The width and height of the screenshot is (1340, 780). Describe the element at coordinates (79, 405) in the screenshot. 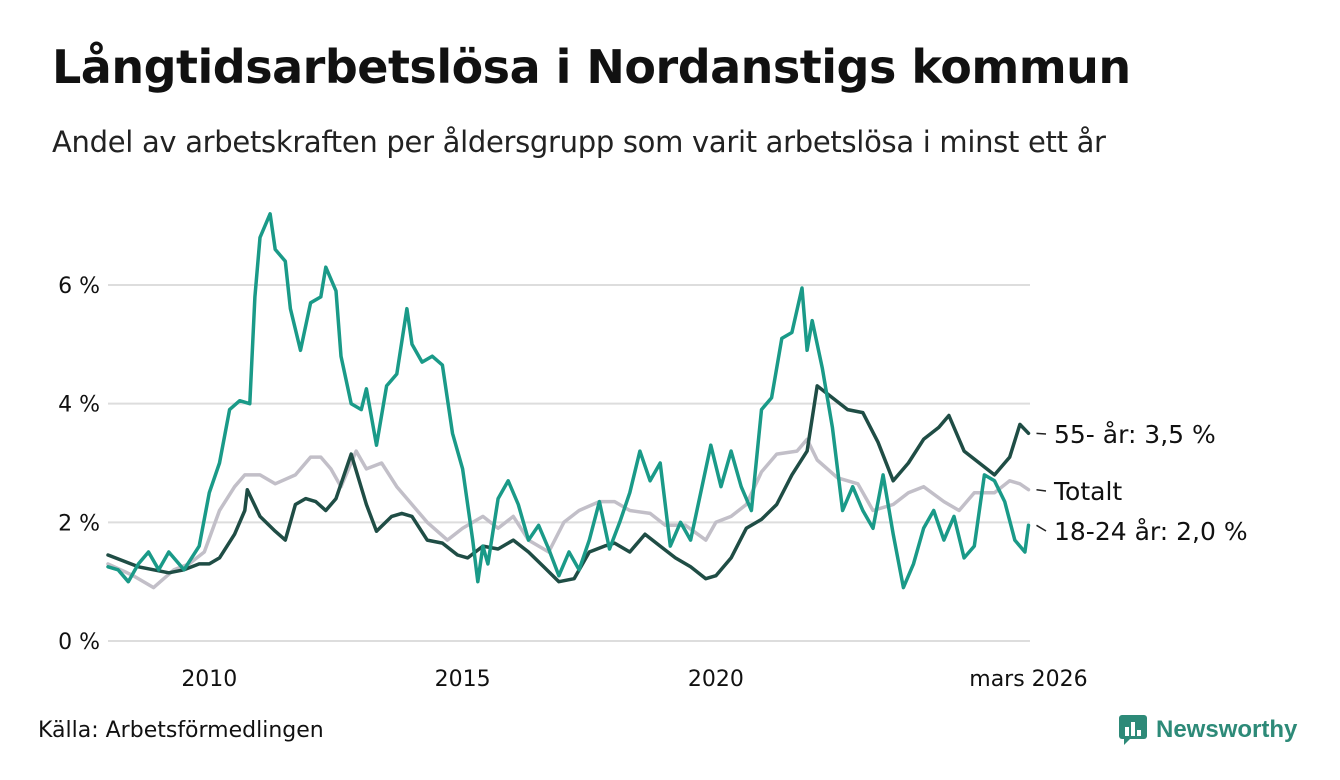

I see `y-tick-label: 4 %` at that location.